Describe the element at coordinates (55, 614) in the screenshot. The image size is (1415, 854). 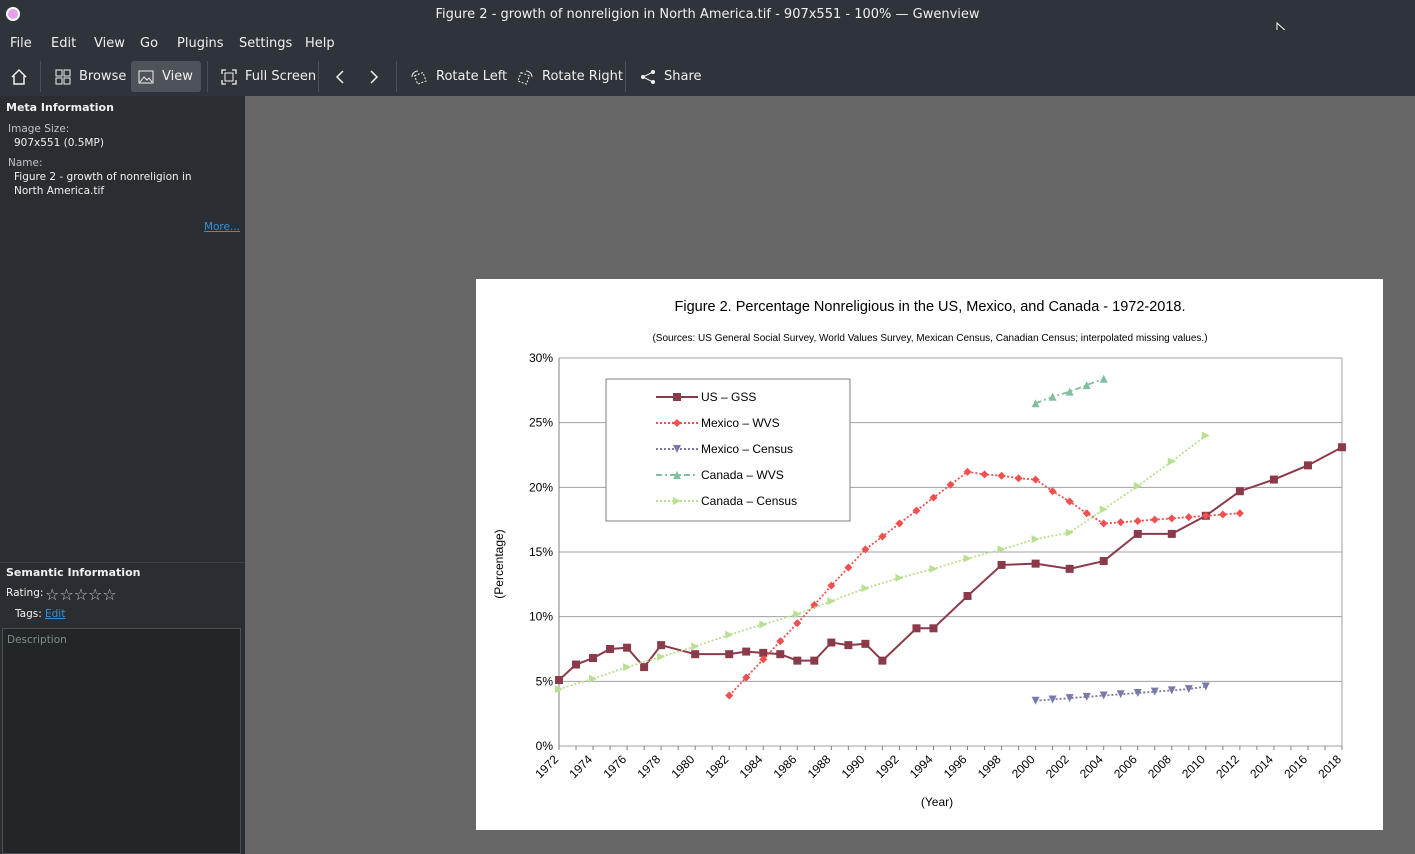
I see `tags-edit-link: Edit` at that location.